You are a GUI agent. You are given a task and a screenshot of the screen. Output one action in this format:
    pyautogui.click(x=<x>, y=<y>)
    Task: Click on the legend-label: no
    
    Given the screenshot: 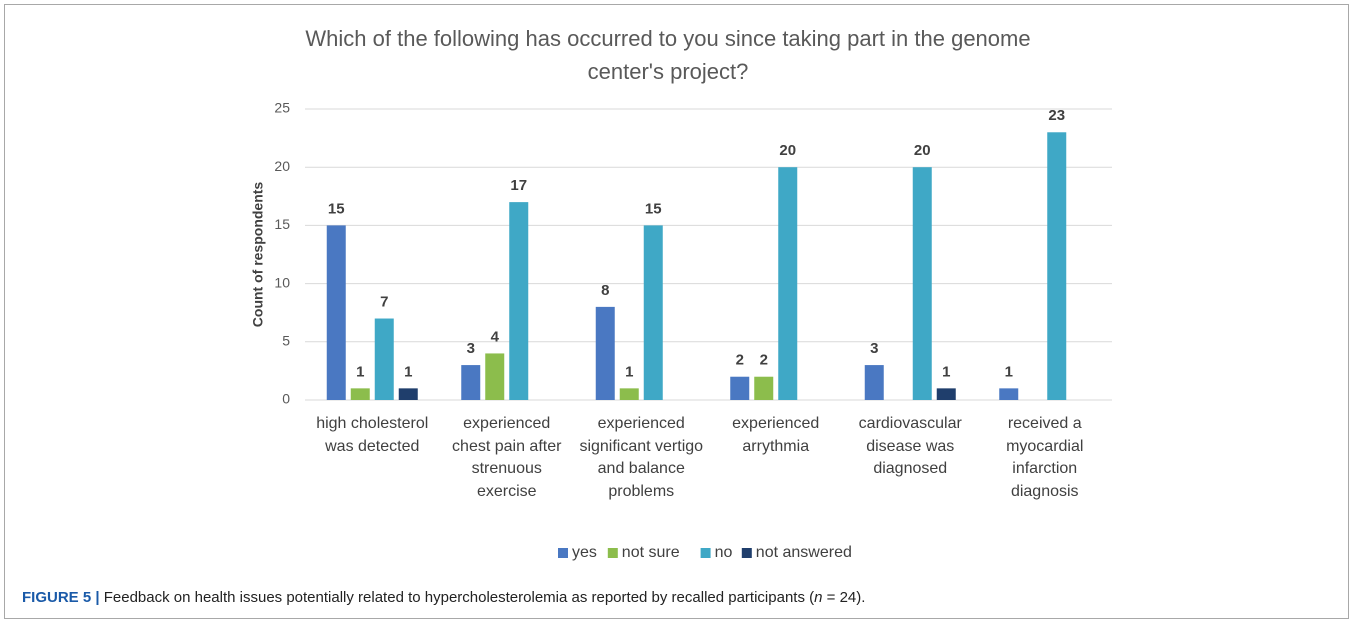 What is the action you would take?
    pyautogui.click(x=724, y=552)
    